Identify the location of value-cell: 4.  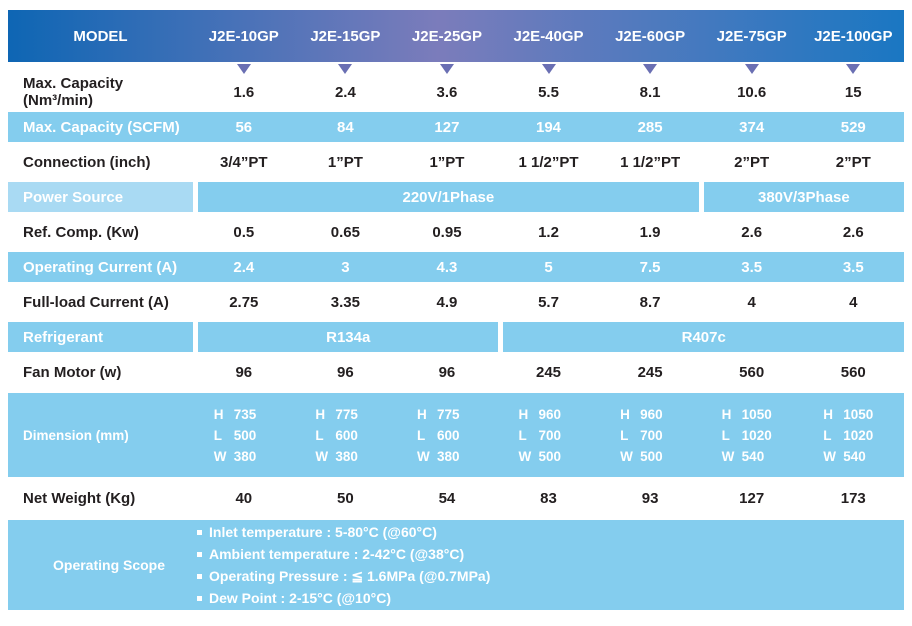
(853, 302).